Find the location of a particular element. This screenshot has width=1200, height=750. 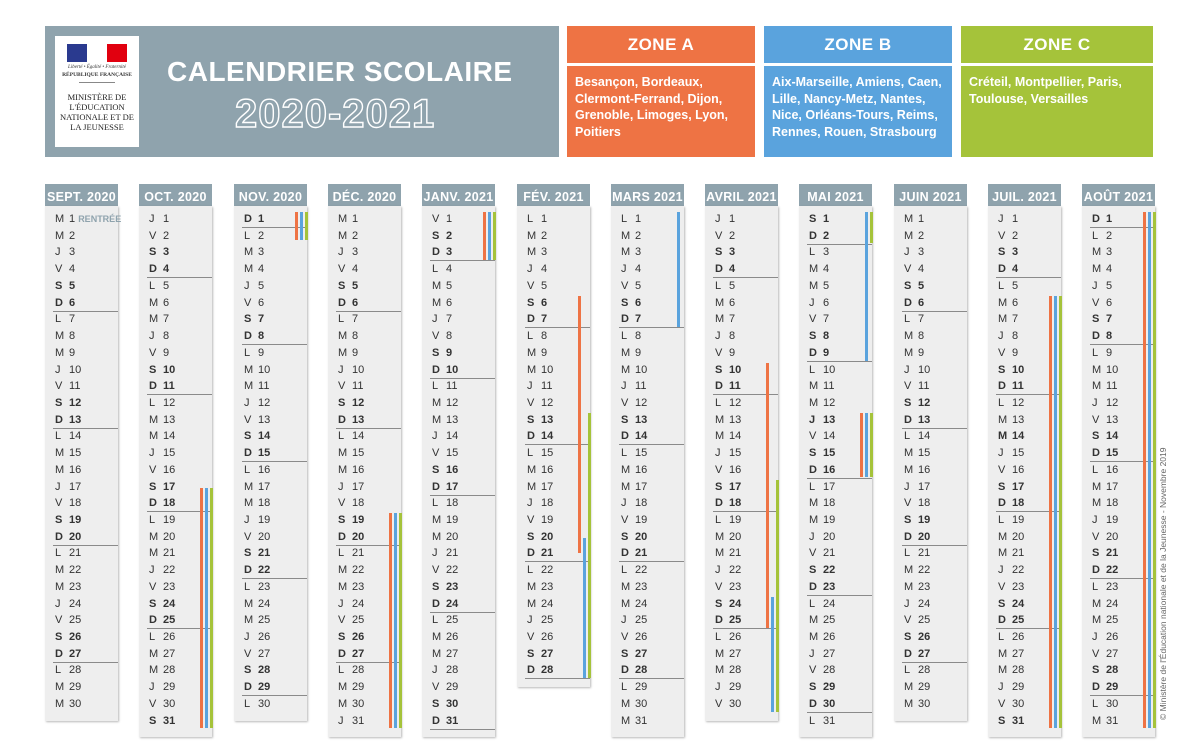

day-number: 10 is located at coordinates (1017, 369).